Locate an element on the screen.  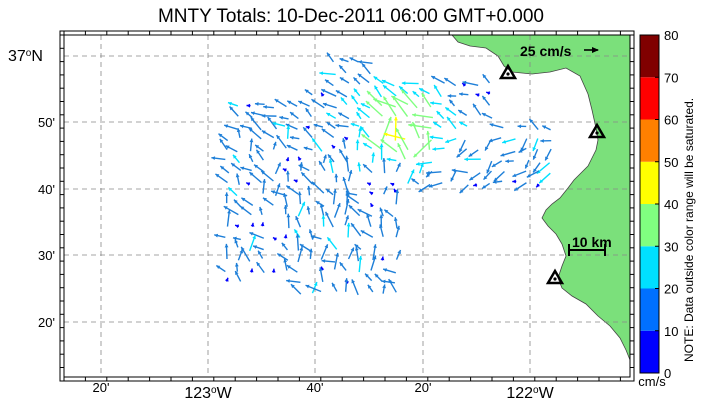
lat-label-30: 30' is located at coordinates (46, 255).